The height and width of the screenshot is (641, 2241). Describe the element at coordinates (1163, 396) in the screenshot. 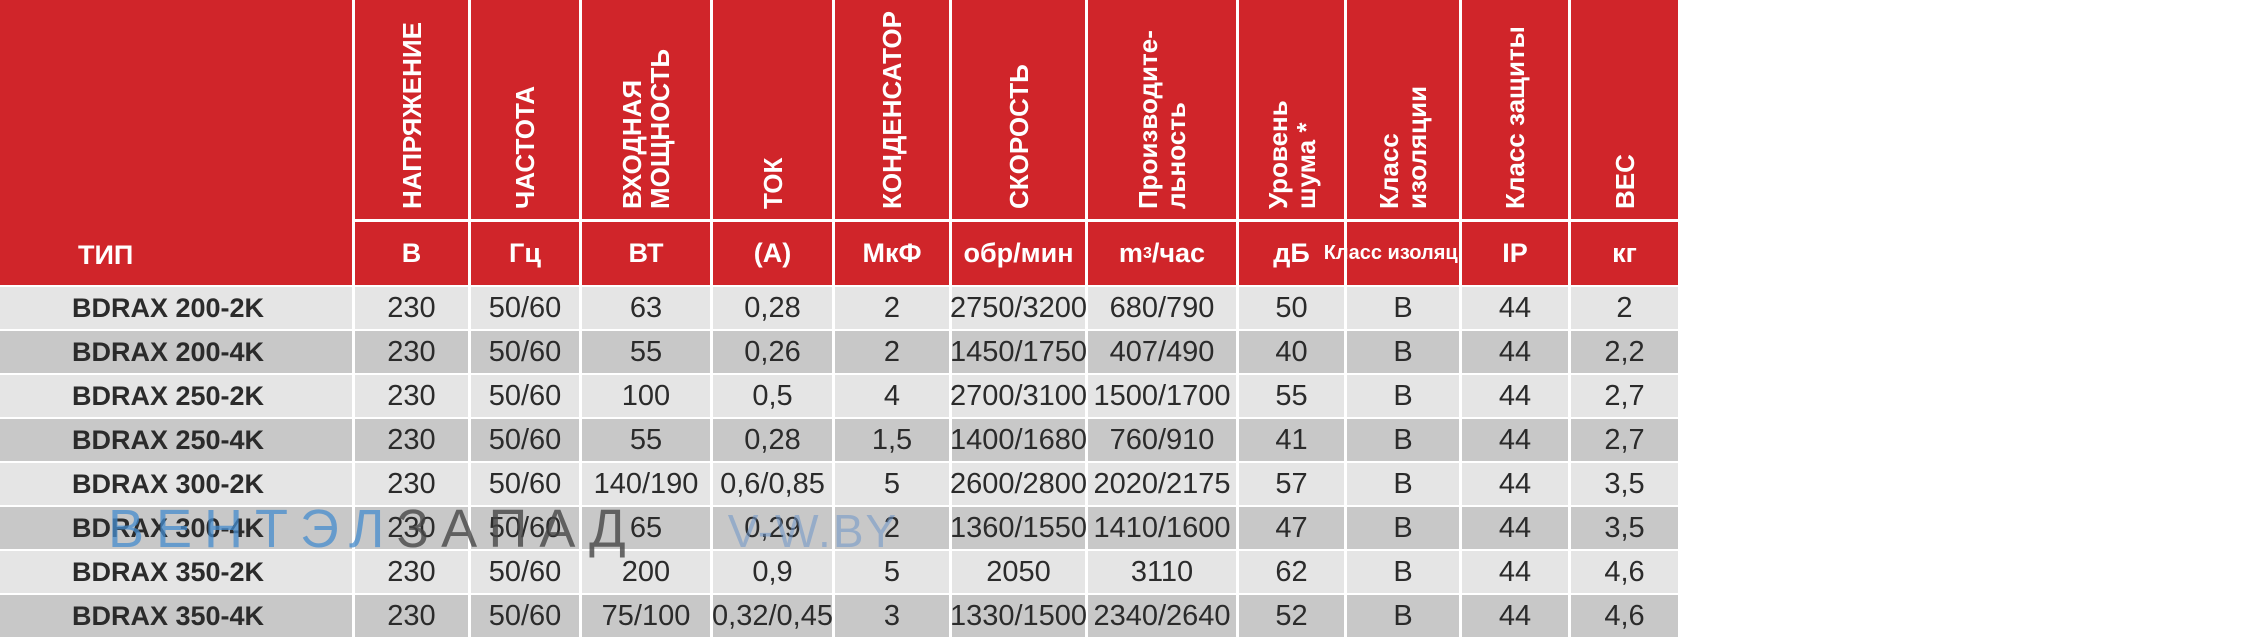

I see `cell-capacity: 1500/1700` at that location.